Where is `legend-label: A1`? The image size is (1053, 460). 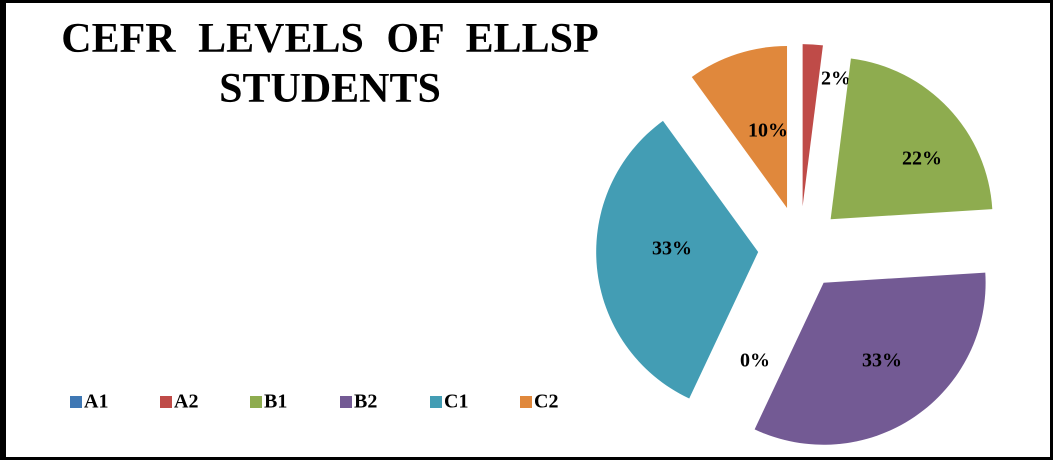
legend-label: A1 is located at coordinates (96, 402).